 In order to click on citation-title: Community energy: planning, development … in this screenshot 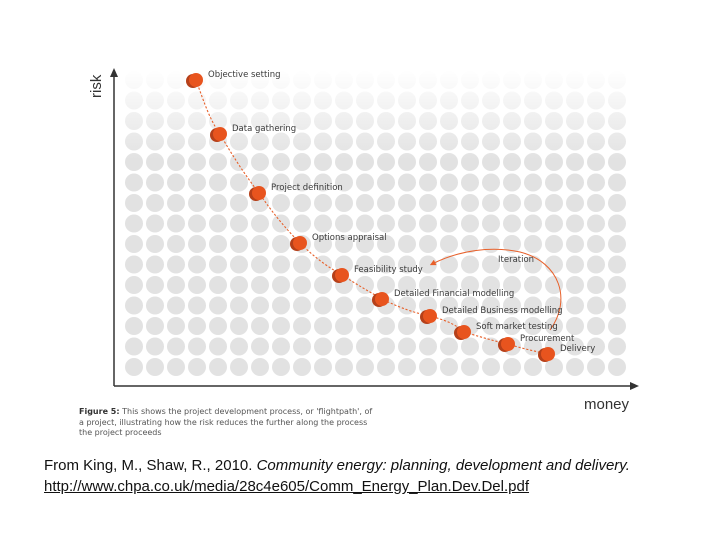, I will do `click(443, 465)`.